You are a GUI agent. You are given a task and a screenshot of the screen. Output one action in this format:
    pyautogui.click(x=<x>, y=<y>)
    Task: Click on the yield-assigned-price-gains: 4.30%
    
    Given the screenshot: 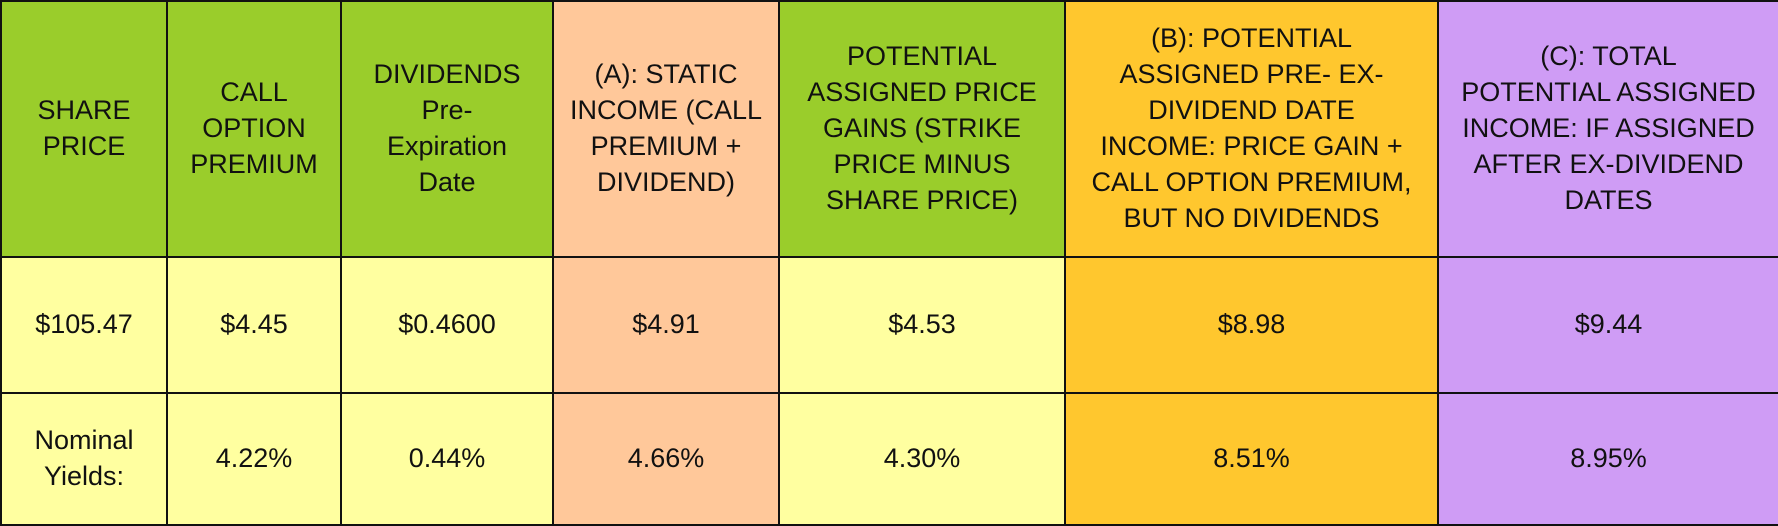 What is the action you would take?
    pyautogui.click(x=922, y=459)
    